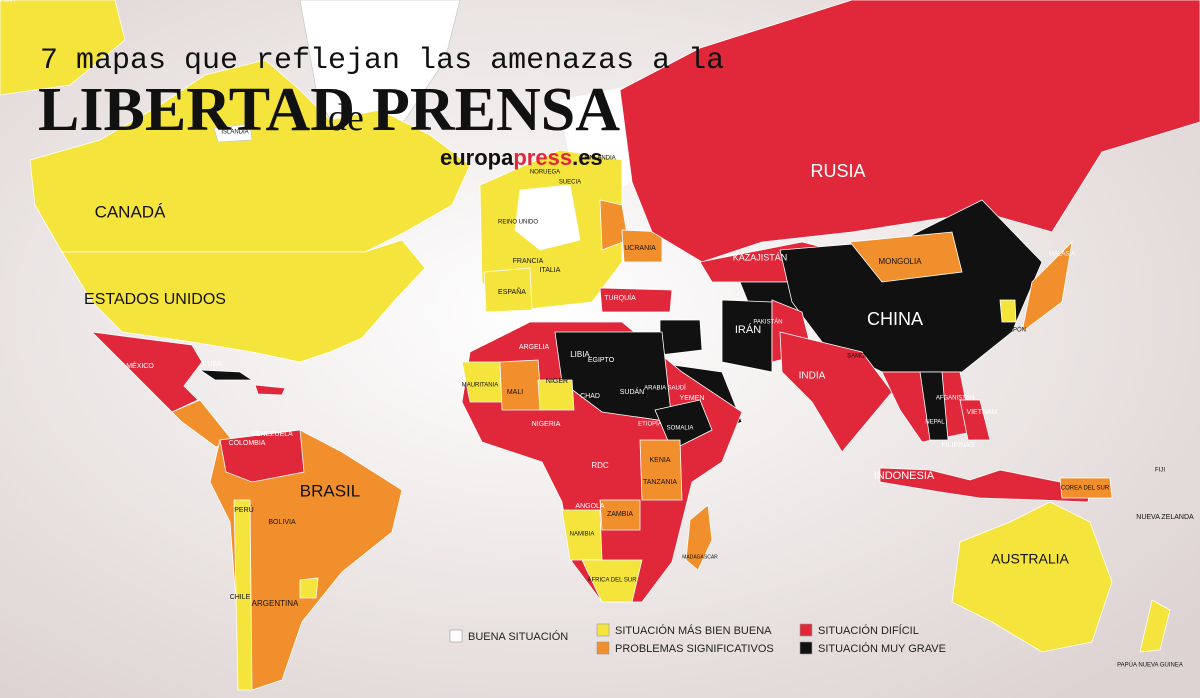  Describe the element at coordinates (620, 297) in the screenshot. I see `country-label: TURQUÍA` at that location.